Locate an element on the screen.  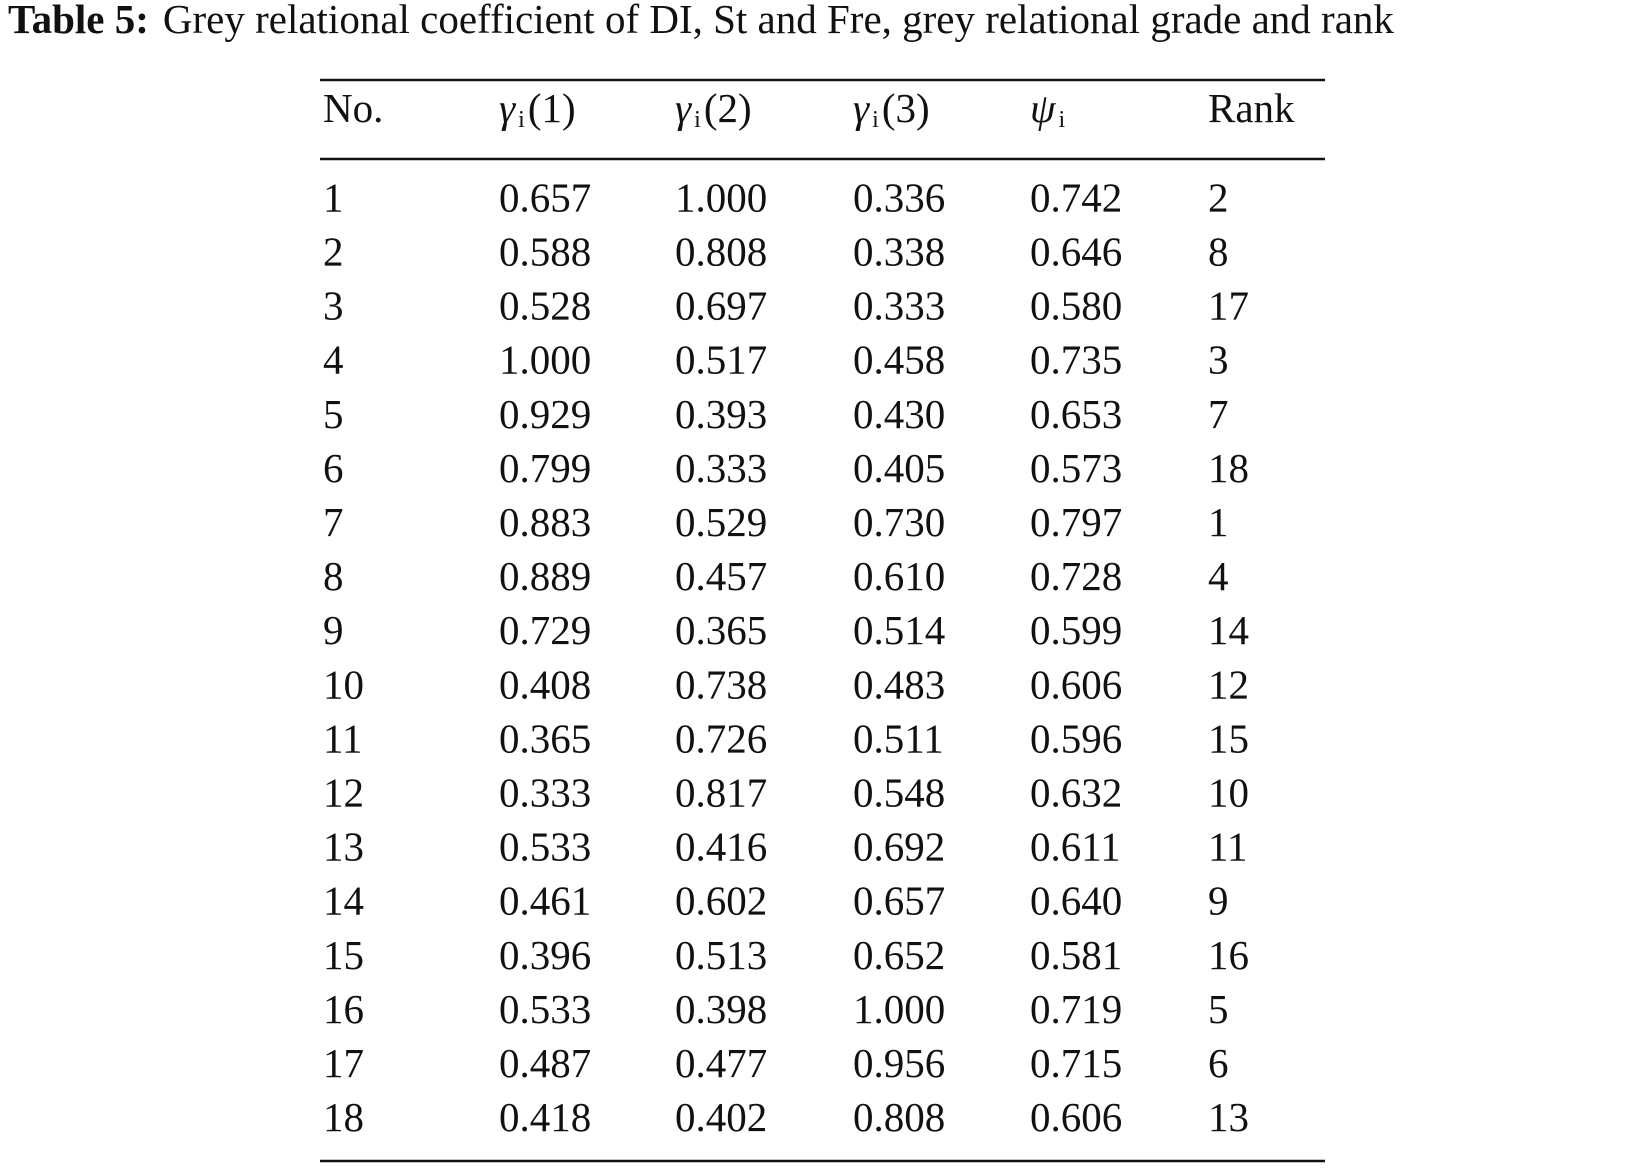
table-cell: 0.588 is located at coordinates (545, 252).